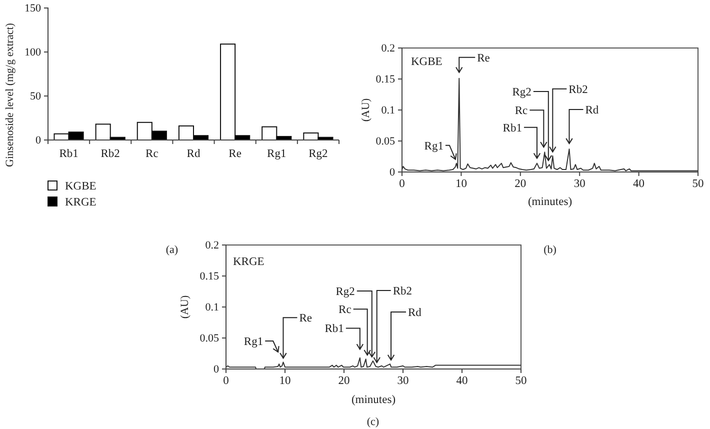  I want to click on x-tick-label: Rd, so click(193, 154).